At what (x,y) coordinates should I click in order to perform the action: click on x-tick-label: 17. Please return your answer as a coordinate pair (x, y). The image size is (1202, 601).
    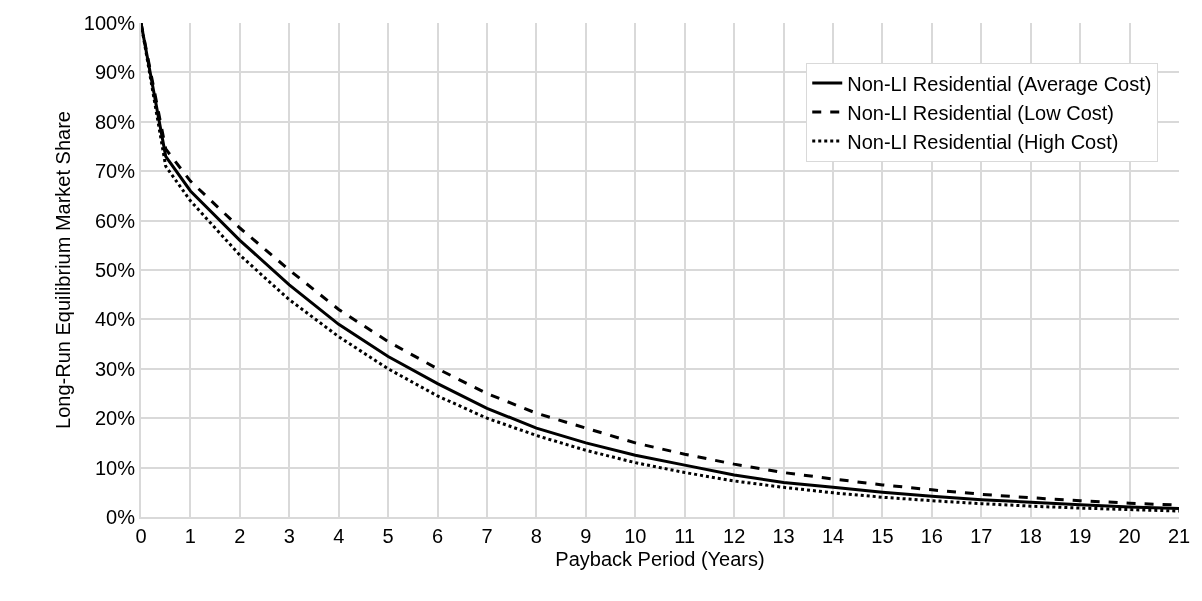
    Looking at the image, I should click on (981, 536).